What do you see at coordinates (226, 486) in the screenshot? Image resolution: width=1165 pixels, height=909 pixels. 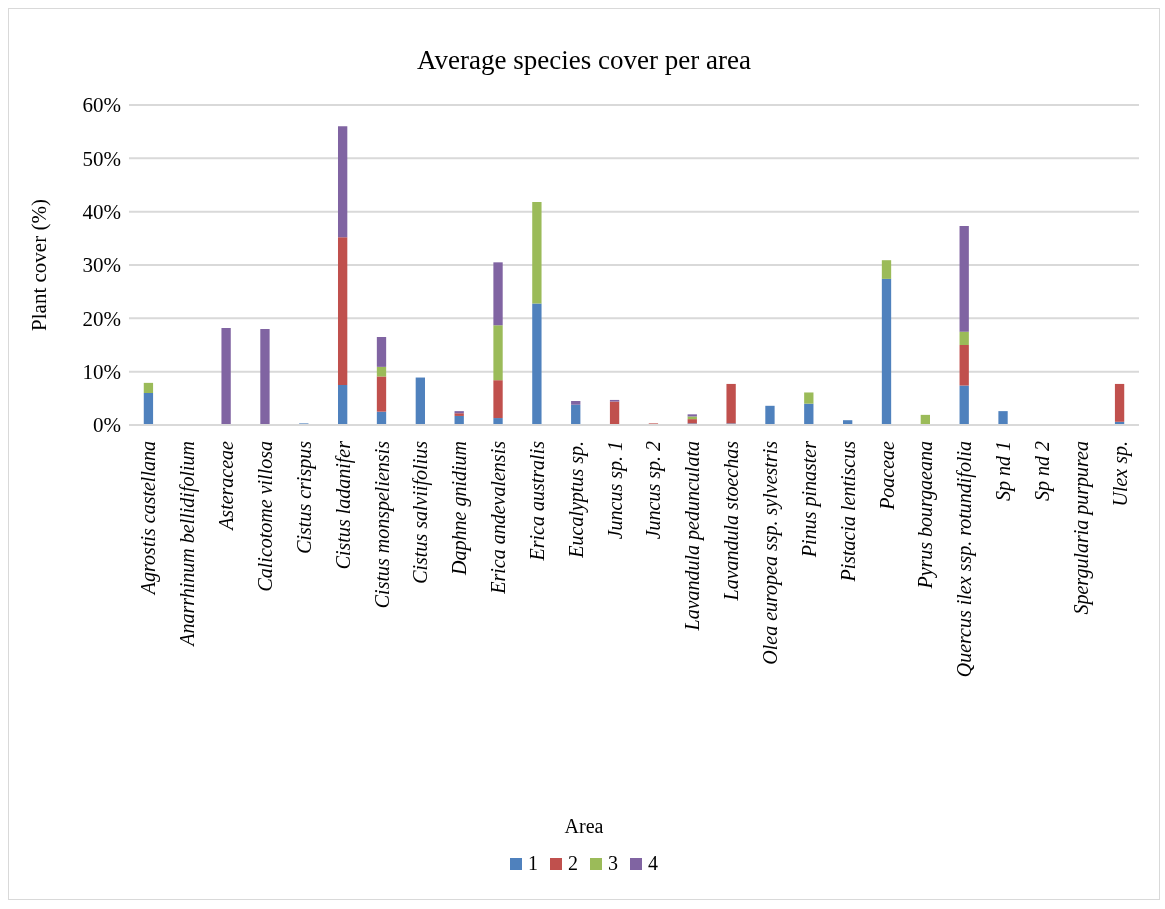 I see `x-tick-label: Asteraceae` at bounding box center [226, 486].